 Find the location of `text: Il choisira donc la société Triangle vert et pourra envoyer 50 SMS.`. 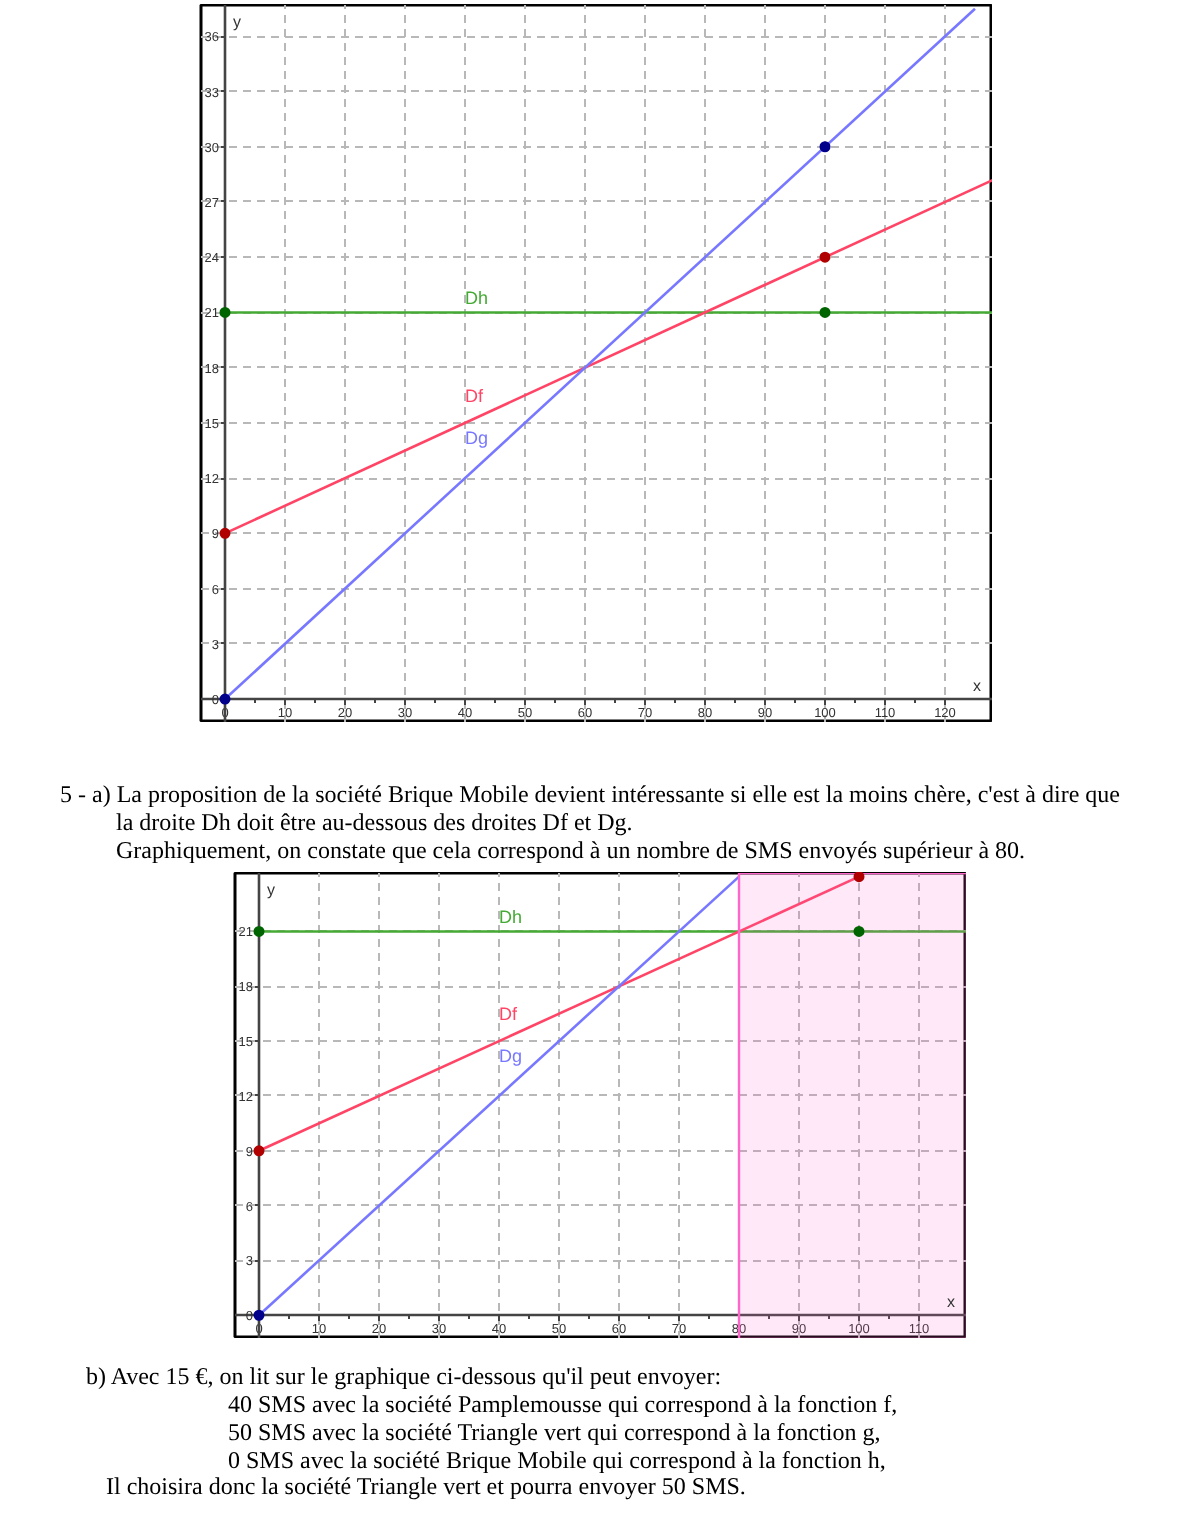

text: Il choisira donc la société Triangle vert et pourra envoyer 50 SMS. is located at coordinates (427, 1487).